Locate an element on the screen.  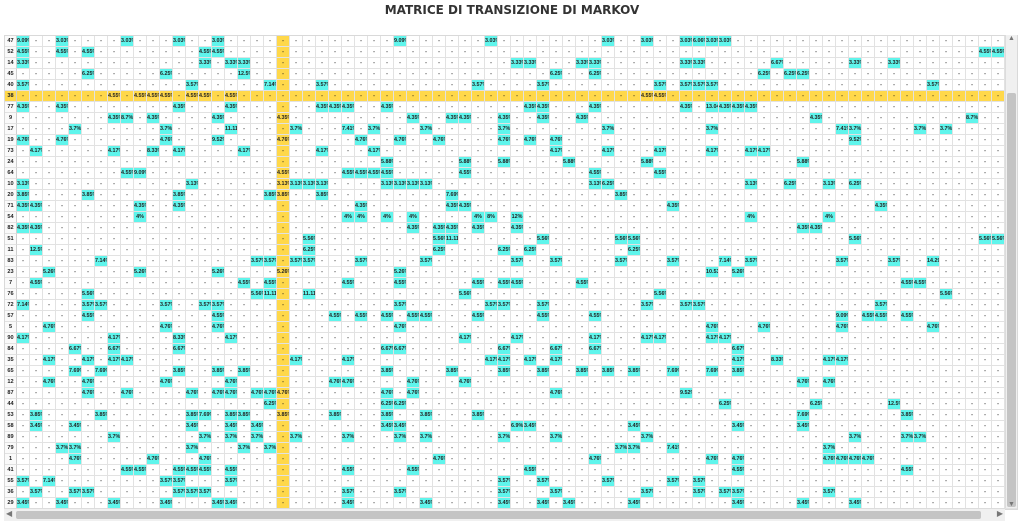
horizontal-scroll-thumb is located at coordinates (498, 515).